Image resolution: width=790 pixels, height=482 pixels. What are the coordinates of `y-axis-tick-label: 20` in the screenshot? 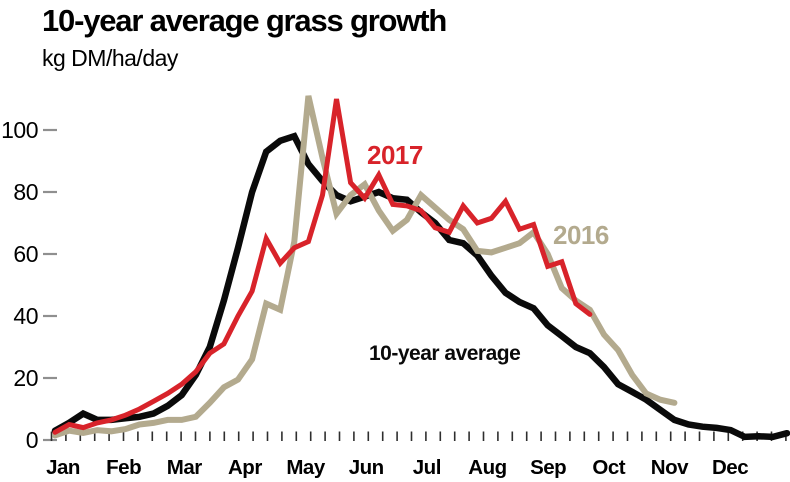 It's located at (25, 378).